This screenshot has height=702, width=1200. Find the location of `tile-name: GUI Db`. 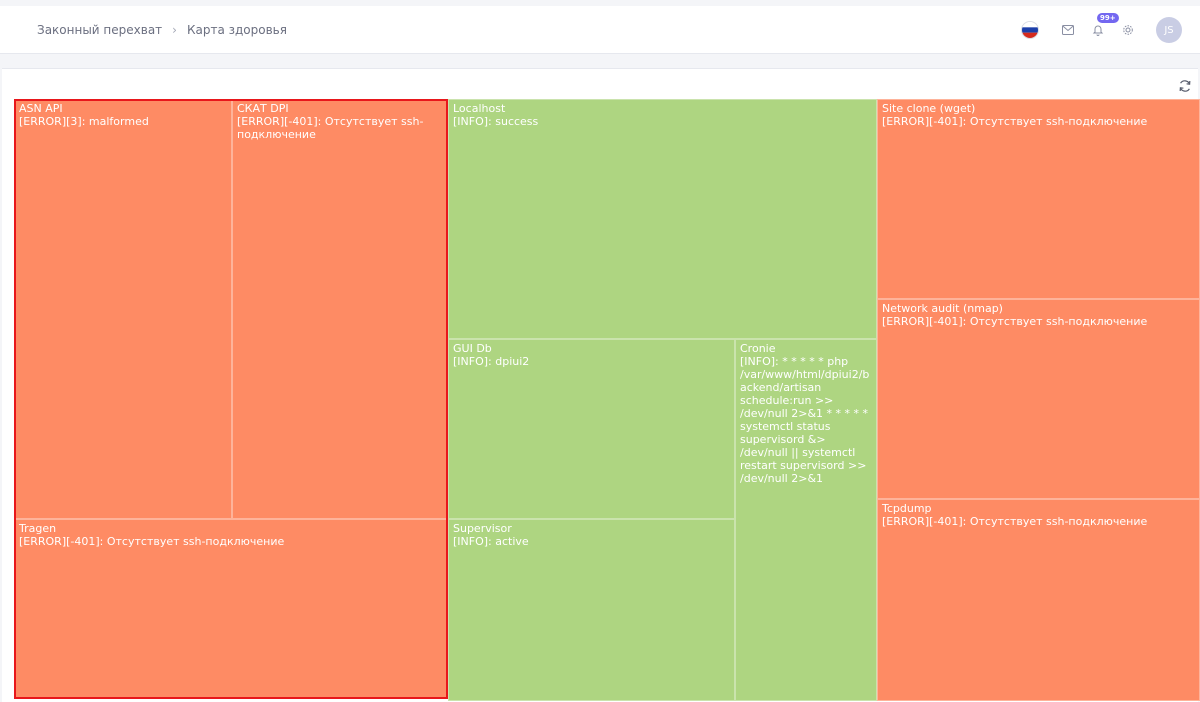

tile-name: GUI Db is located at coordinates (472, 348).